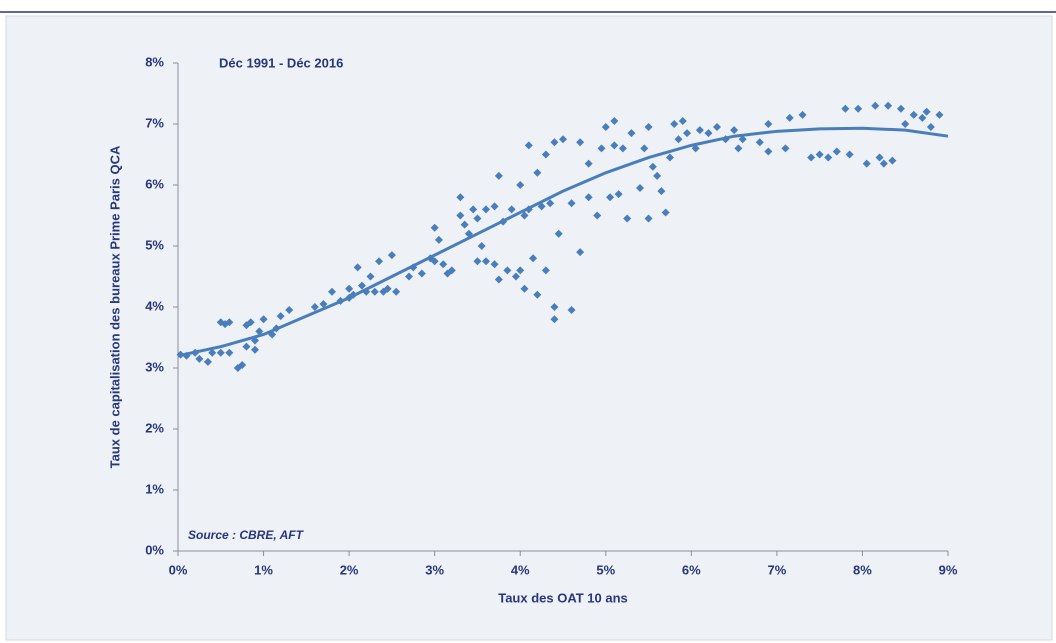 This screenshot has height=643, width=1056. Describe the element at coordinates (154, 122) in the screenshot. I see `y-tick-label: 7%` at that location.